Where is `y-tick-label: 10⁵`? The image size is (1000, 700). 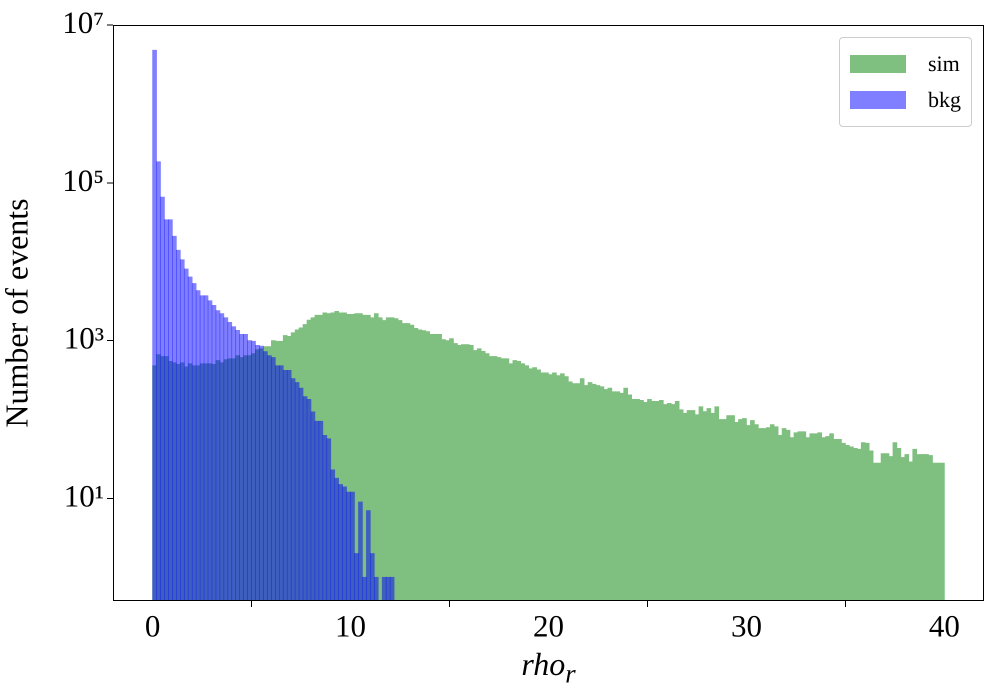
y-tick-label: 10⁵ is located at coordinates (83, 180).